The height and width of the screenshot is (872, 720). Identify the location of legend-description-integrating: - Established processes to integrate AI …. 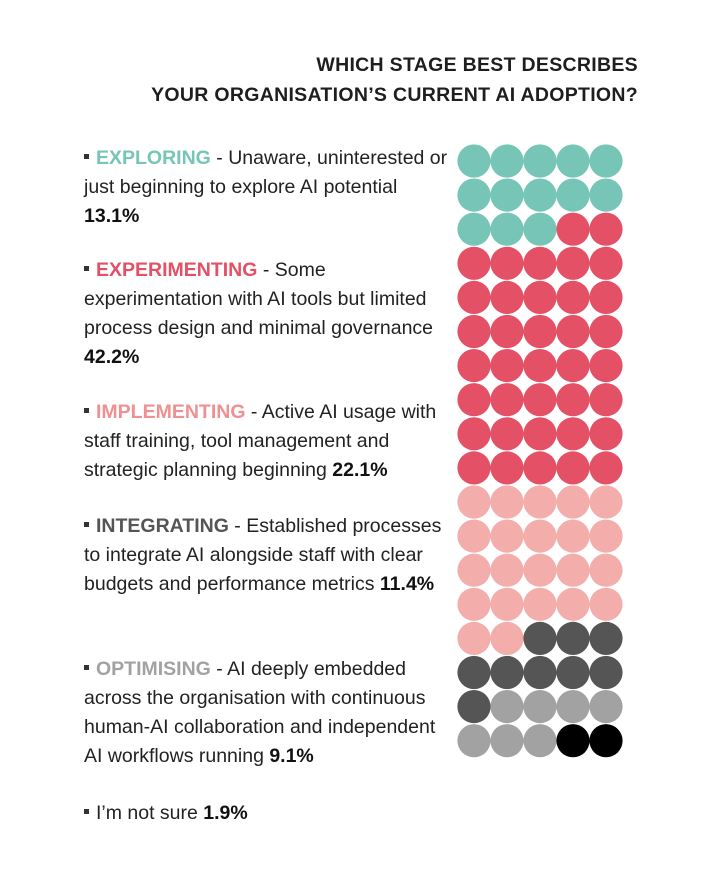
(263, 555).